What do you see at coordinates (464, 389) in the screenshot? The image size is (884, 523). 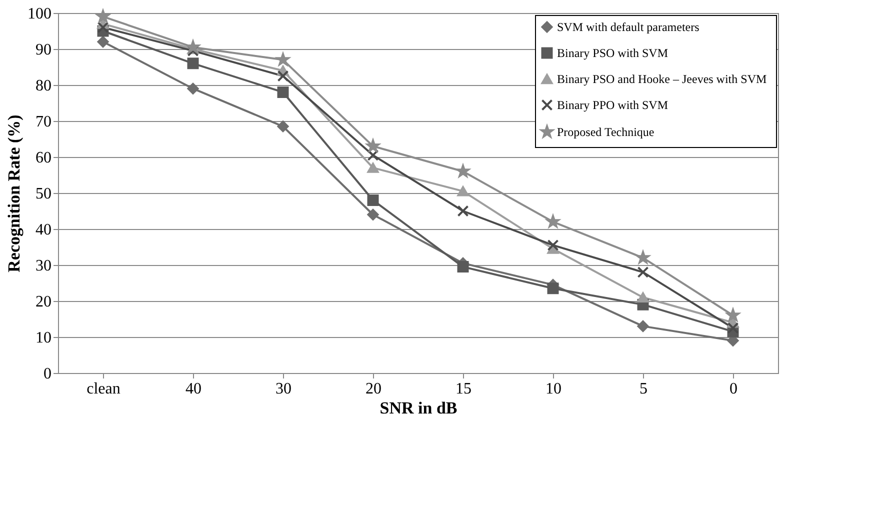 I see `x-tick-label: 15` at bounding box center [464, 389].